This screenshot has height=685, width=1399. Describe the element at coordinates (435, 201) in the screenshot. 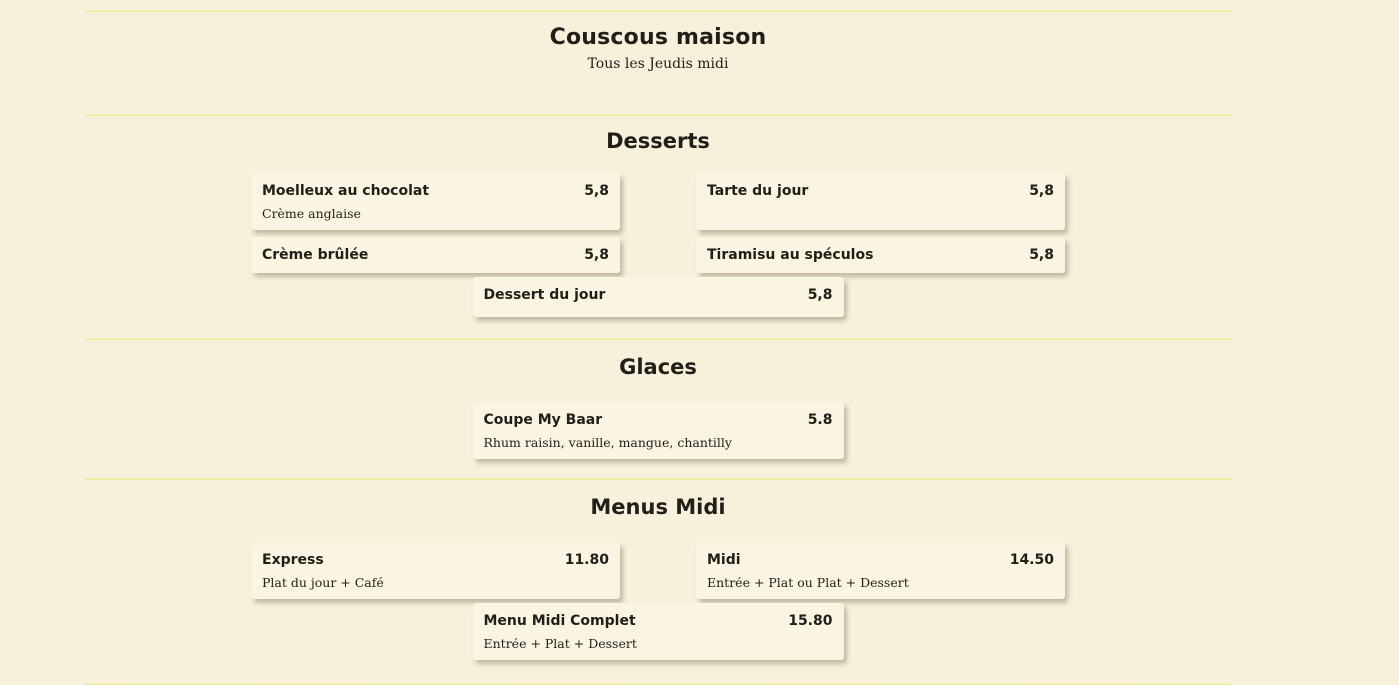

I see `menu-item-moelleux-au-chocolat: Moelleux au chocolat 5,8 Crème anglaise` at that location.